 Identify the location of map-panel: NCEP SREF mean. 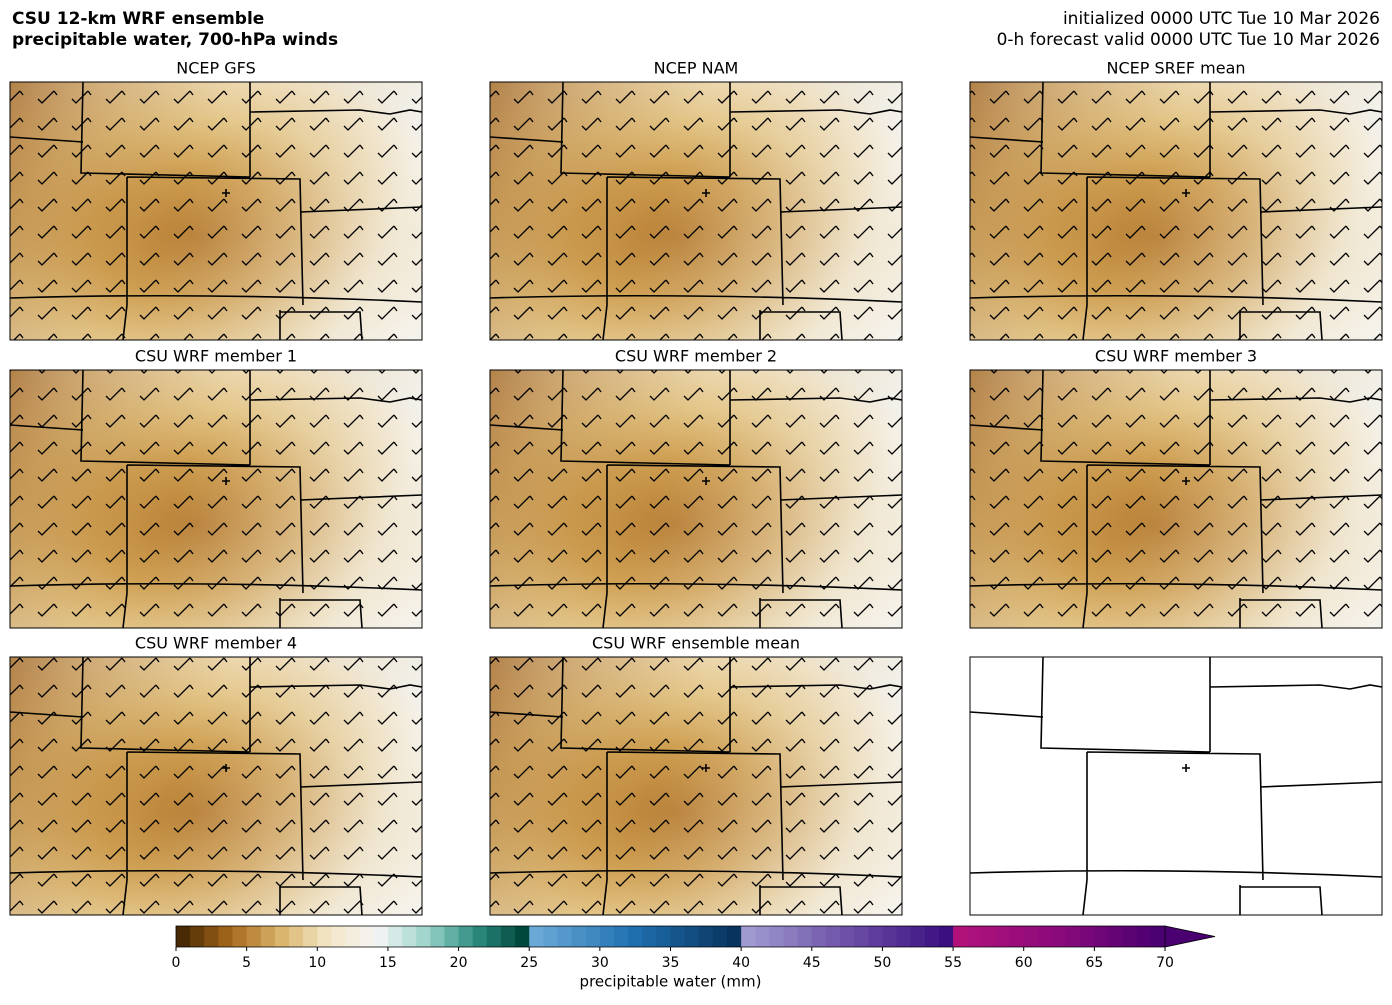
(1176, 200).